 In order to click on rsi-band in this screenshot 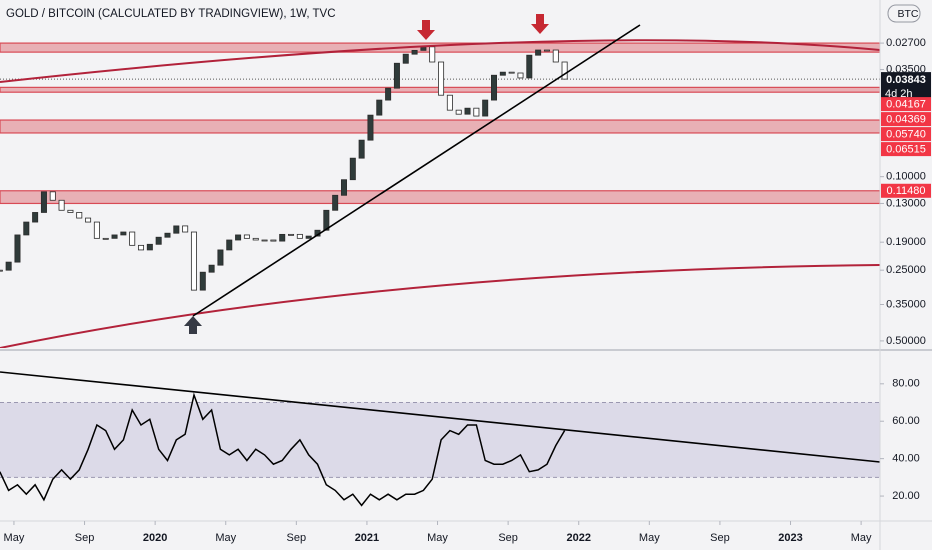, I will do `click(440, 440)`.